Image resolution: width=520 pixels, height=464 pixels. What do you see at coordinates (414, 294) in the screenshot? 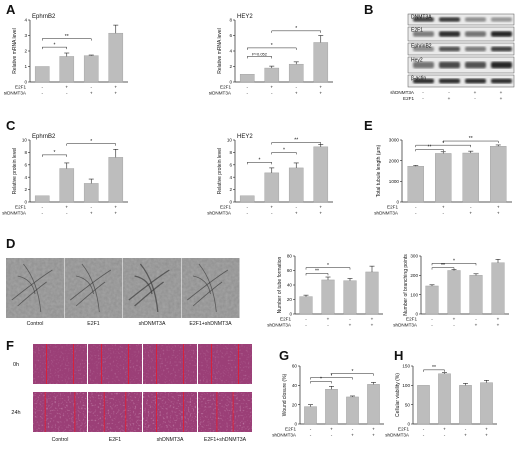
I see `y-tick-label: 100` at bounding box center [414, 294].